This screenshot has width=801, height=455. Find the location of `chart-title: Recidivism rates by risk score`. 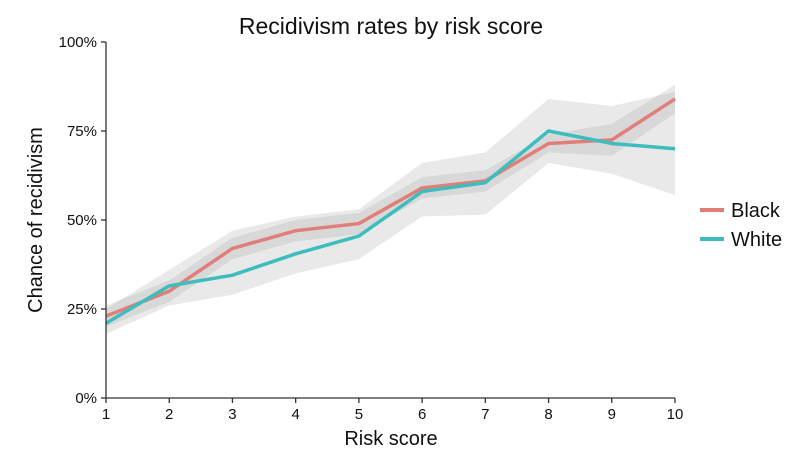

chart-title: Recidivism rates by risk score is located at coordinates (391, 26).